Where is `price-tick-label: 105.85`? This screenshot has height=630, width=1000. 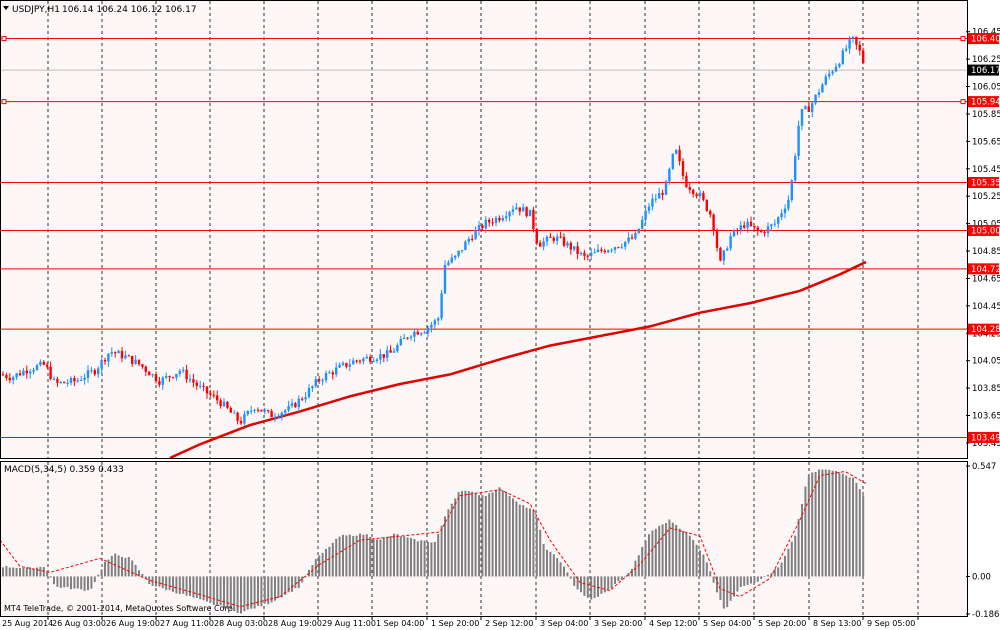 price-tick-label: 105.85 is located at coordinates (986, 115).